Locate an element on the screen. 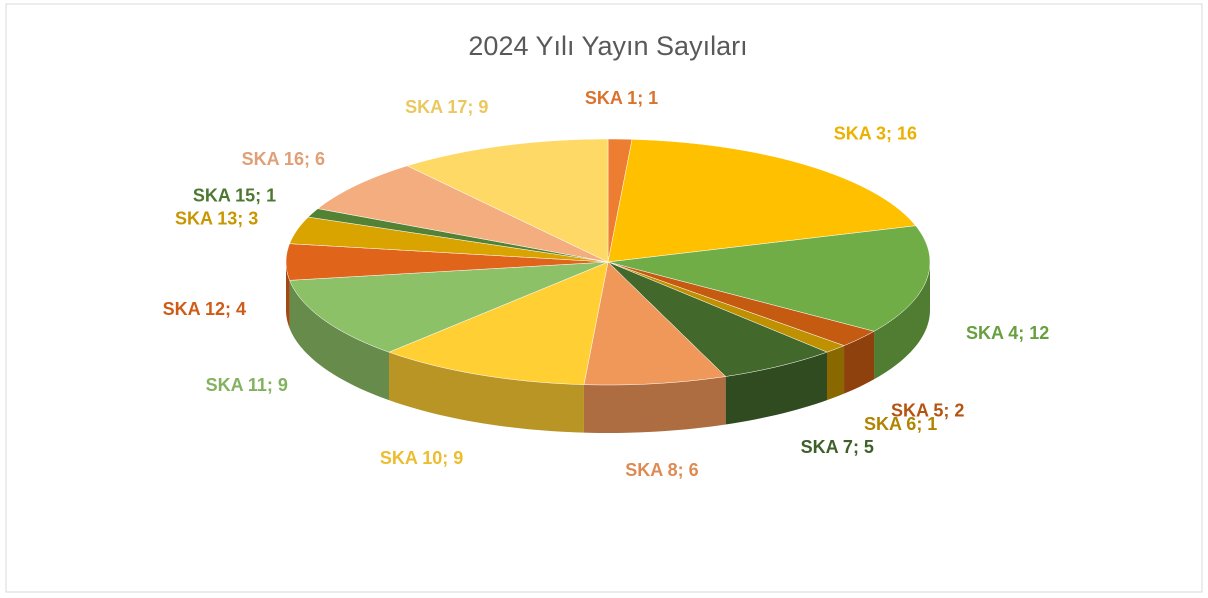 Image resolution: width=1208 pixels, height=598 pixels. data-label: SKA 13; 3 is located at coordinates (216, 219).